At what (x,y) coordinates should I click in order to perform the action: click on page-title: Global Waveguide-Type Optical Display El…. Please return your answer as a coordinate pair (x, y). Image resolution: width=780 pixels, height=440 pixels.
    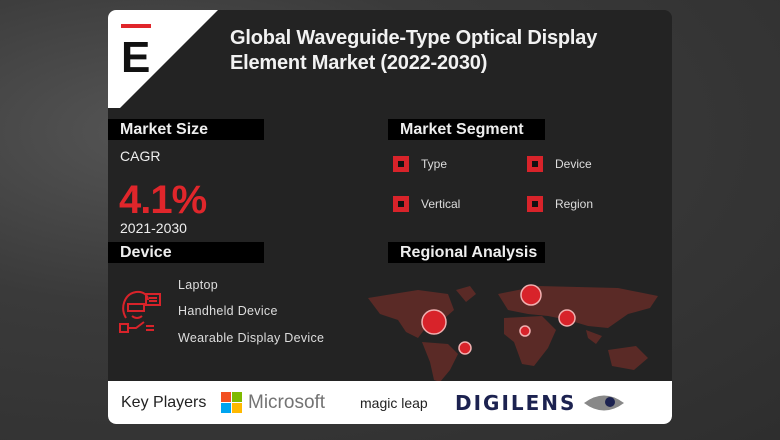
    Looking at the image, I should click on (414, 50).